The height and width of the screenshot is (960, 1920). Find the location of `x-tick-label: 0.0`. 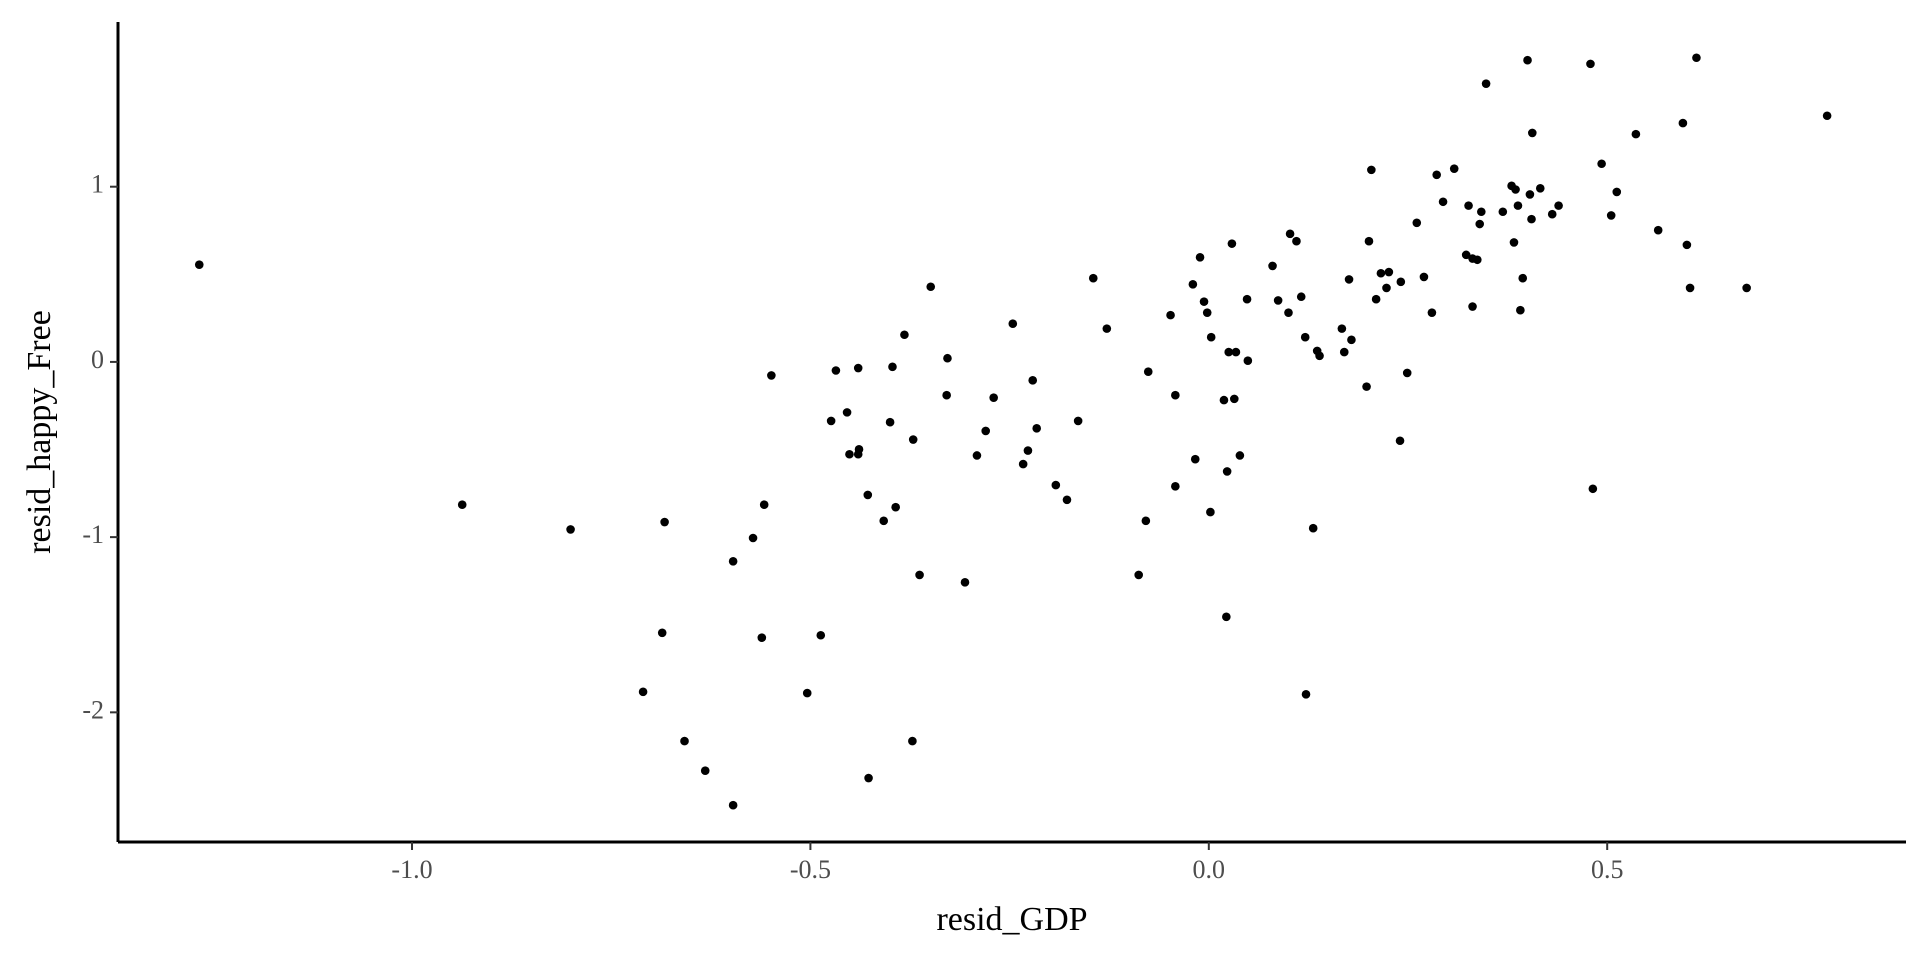

x-tick-label: 0.0 is located at coordinates (1209, 869).